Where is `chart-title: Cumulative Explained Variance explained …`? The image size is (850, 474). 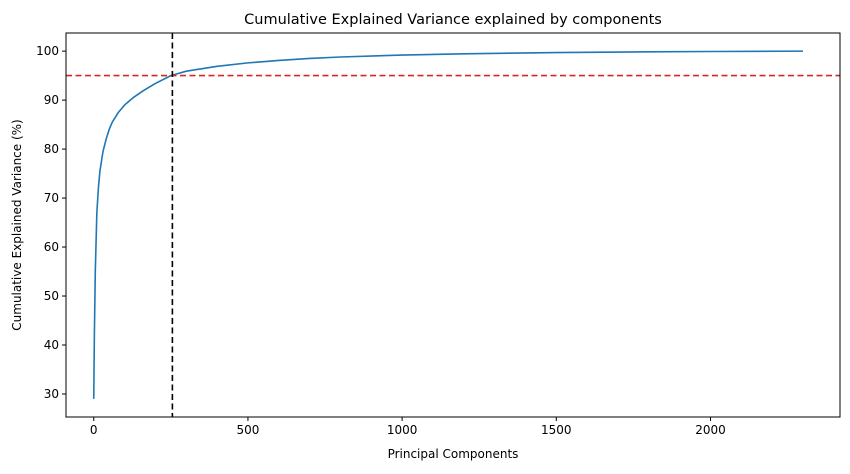 chart-title: Cumulative Explained Variance explained … is located at coordinates (453, 20).